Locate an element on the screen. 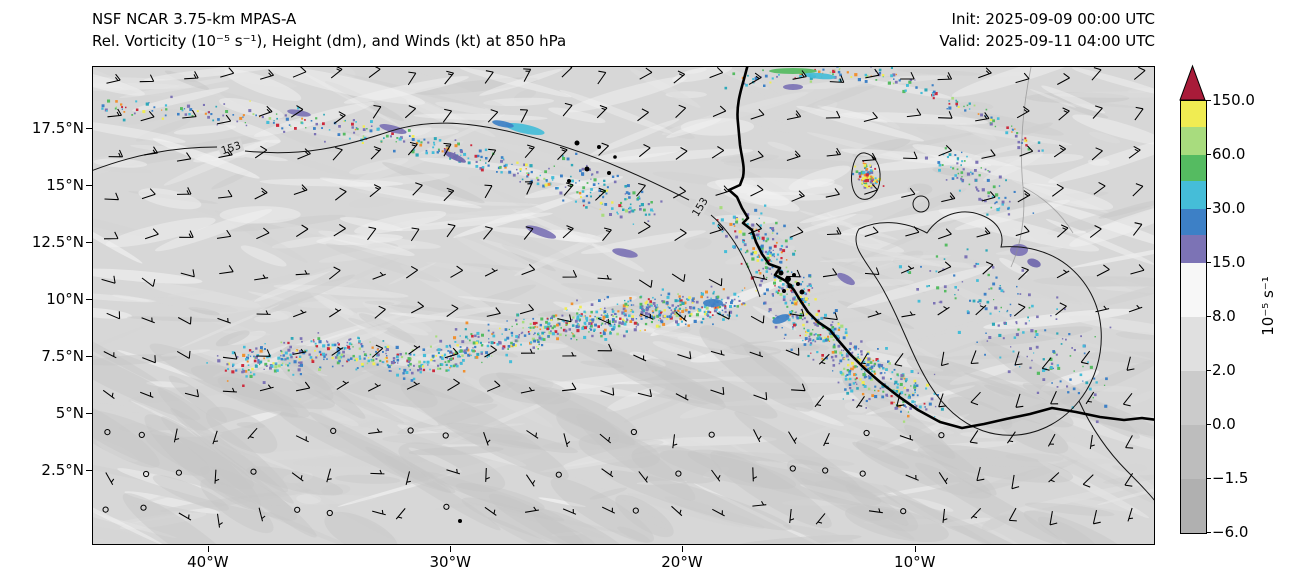 This screenshot has height=586, width=1300. island is located at coordinates (460, 521).